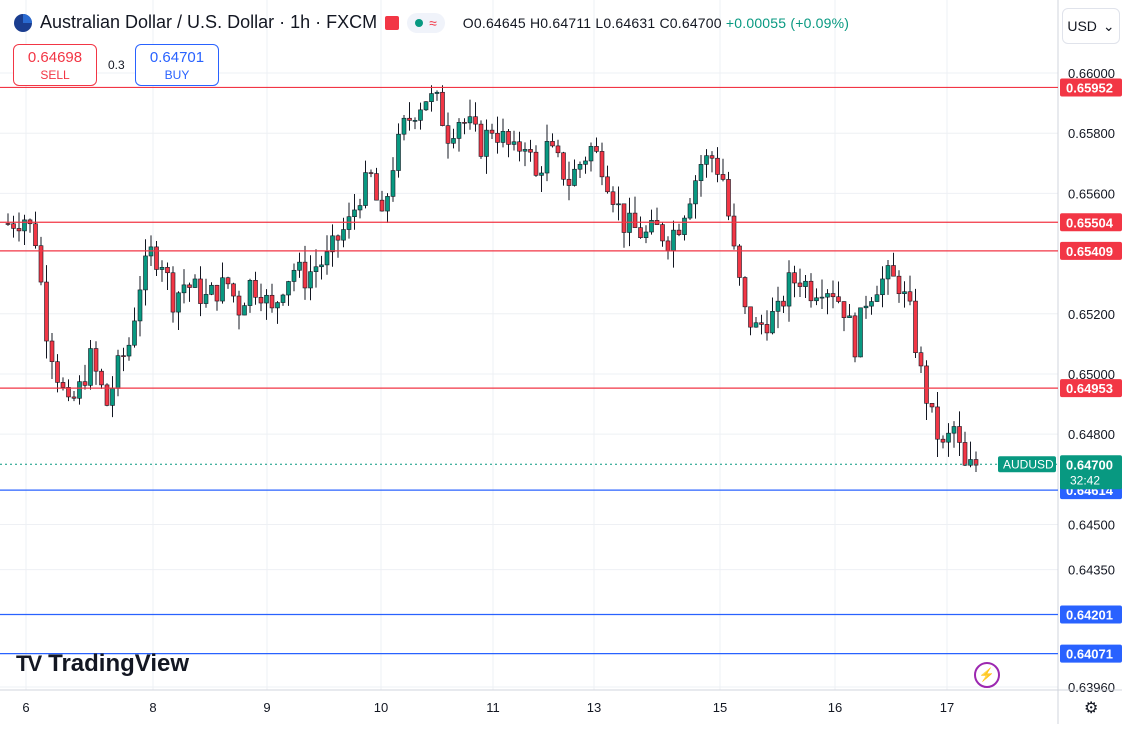 This screenshot has width=1122, height=729. I want to click on y-tick-label: 0.64800, so click(1091, 434).